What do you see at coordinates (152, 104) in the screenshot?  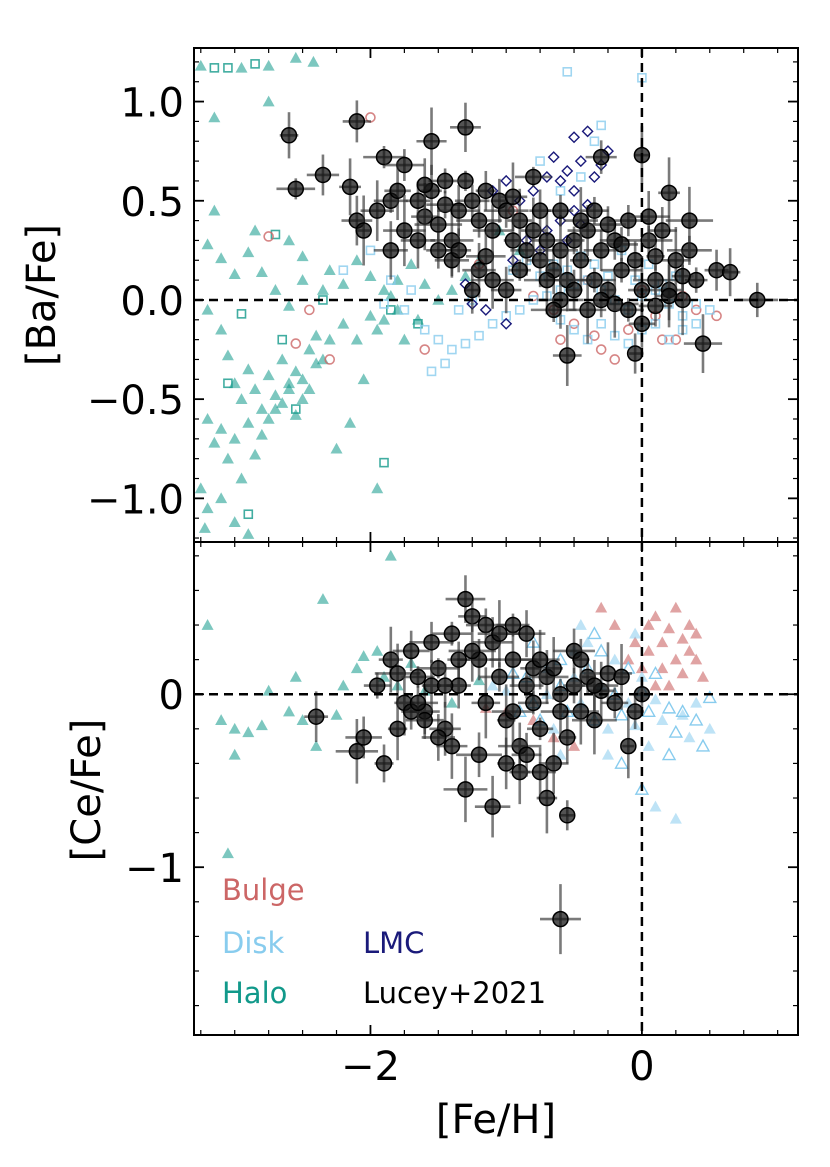 I see `ba-fe-ytick-label: 1.0` at bounding box center [152, 104].